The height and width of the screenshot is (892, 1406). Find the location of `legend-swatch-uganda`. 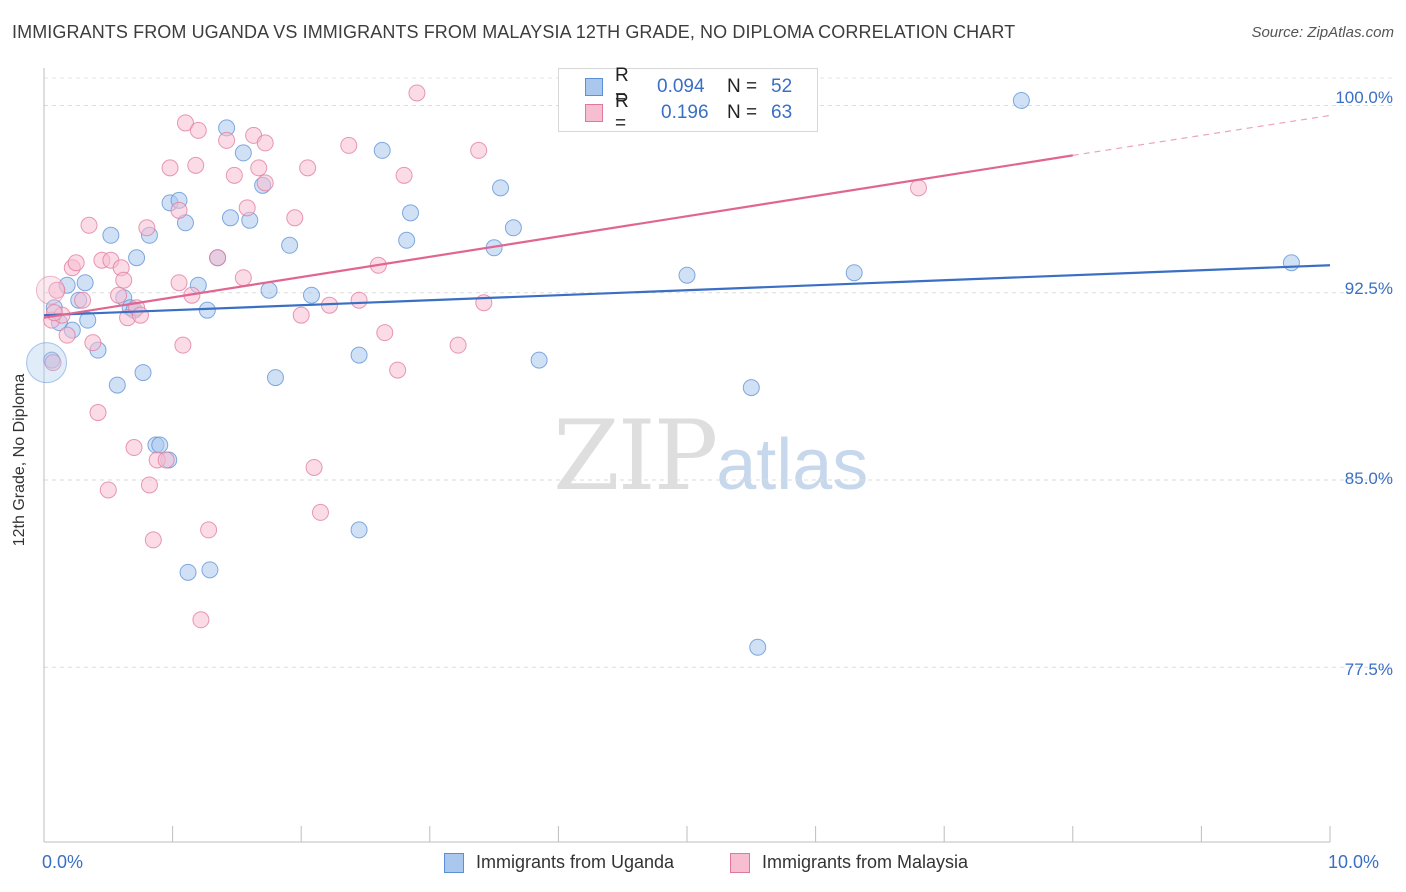

legend-swatch-uganda is located at coordinates (594, 87).